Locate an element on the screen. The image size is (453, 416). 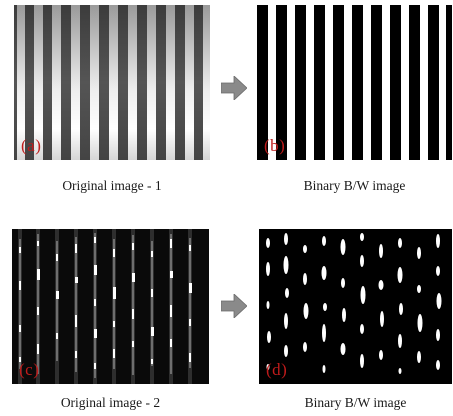
caption-binary-image-bottom: Binary B/W image is located at coordinates (355, 402).